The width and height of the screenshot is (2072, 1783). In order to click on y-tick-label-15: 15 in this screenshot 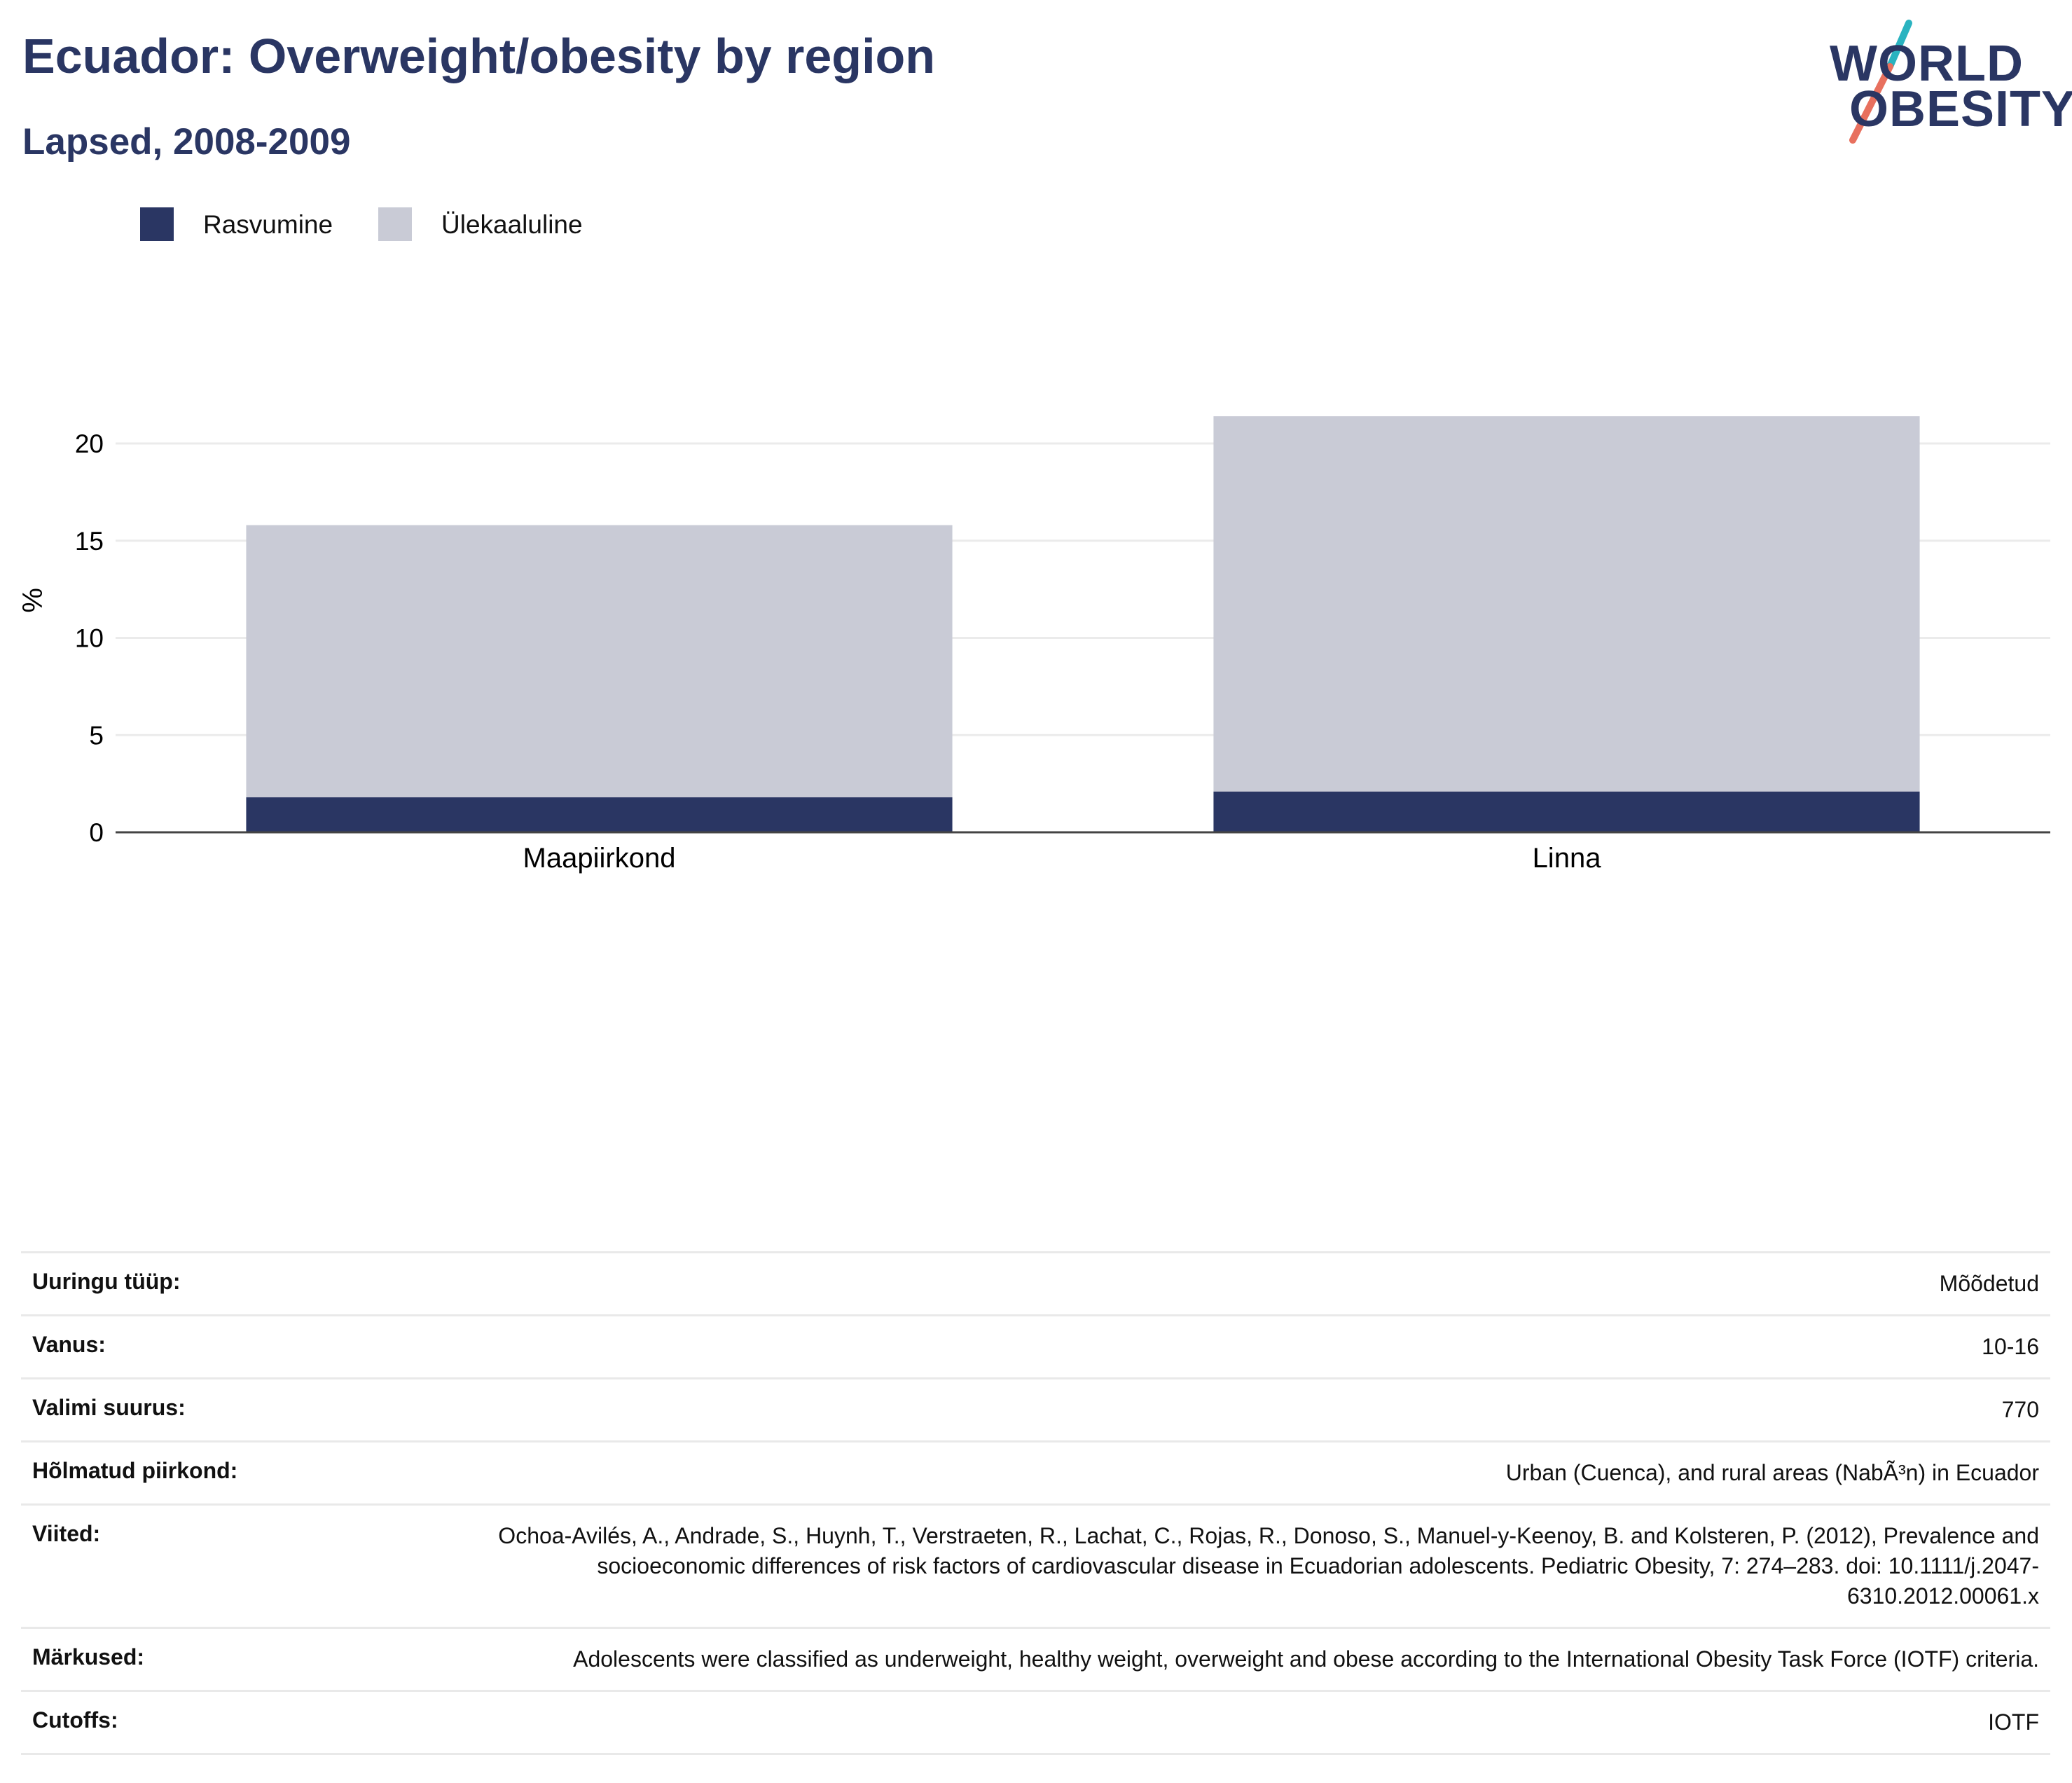, I will do `click(90, 541)`.